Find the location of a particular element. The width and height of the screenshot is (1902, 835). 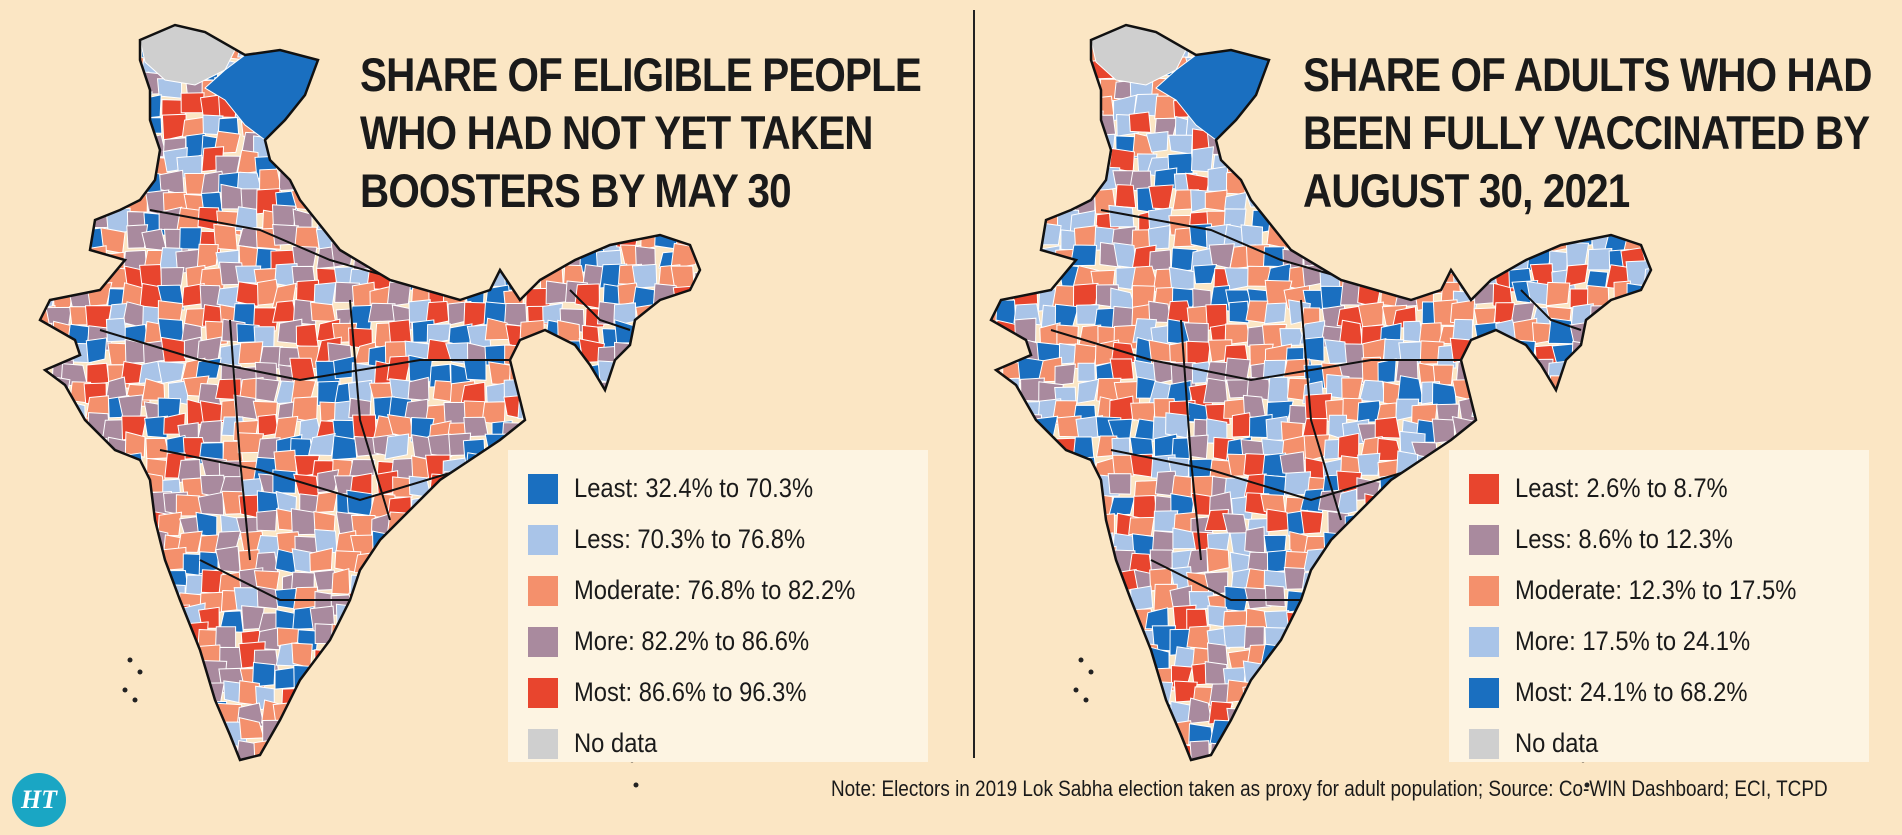

legend-label: Moderate: 12.3% to 17.5% is located at coordinates (1656, 590).